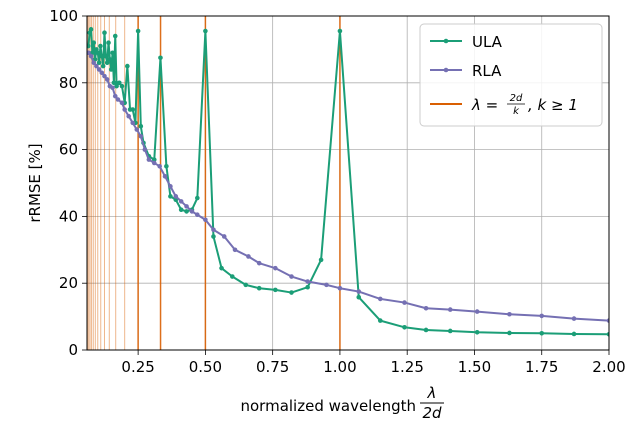 The image size is (634, 422). What do you see at coordinates (511, 75) in the screenshot?
I see `legend-box` at bounding box center [511, 75].